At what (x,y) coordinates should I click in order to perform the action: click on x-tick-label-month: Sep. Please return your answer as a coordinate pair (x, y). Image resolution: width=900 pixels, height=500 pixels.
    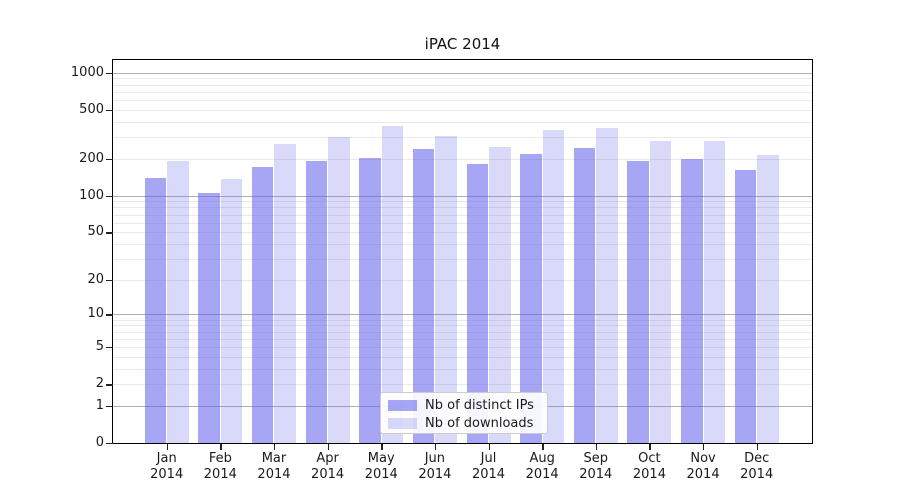
    Looking at the image, I should click on (596, 458).